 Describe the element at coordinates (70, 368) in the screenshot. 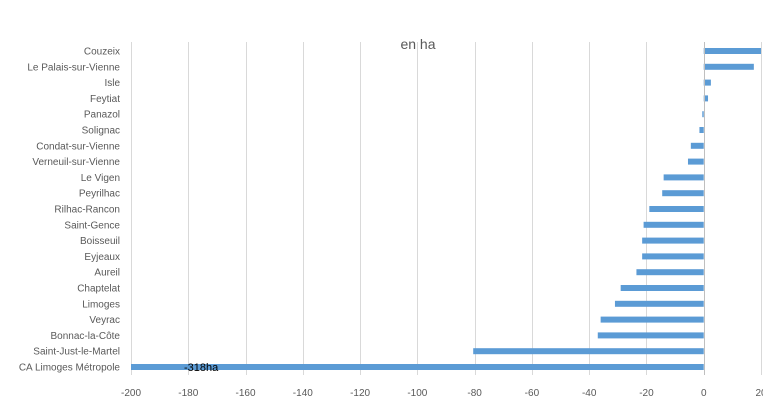

I see `category-label: CA Limoges Métropole` at that location.